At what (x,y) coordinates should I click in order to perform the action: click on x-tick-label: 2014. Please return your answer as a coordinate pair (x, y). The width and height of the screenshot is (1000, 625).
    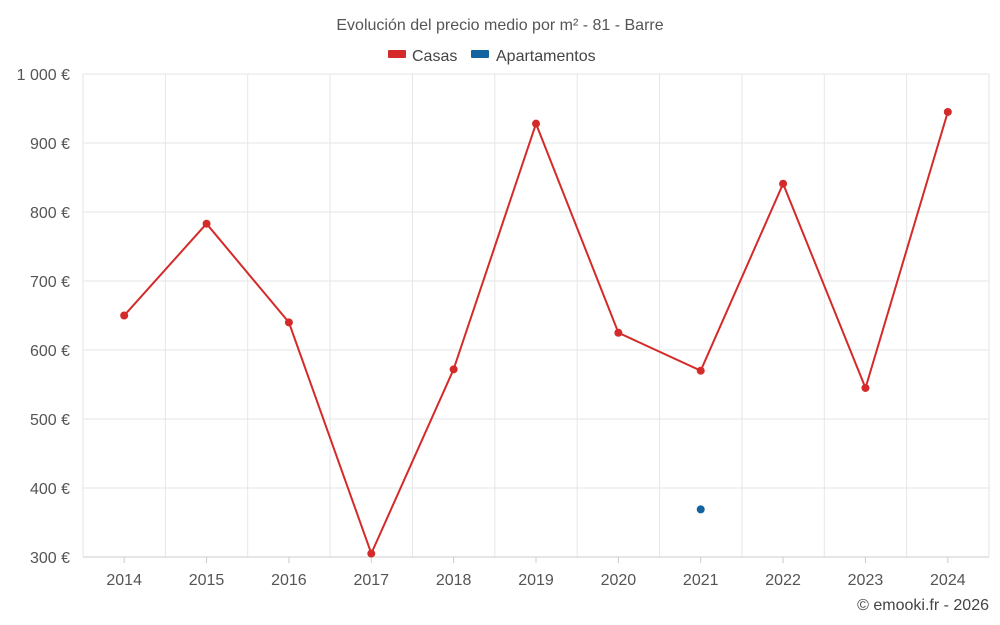
    Looking at the image, I should click on (124, 580).